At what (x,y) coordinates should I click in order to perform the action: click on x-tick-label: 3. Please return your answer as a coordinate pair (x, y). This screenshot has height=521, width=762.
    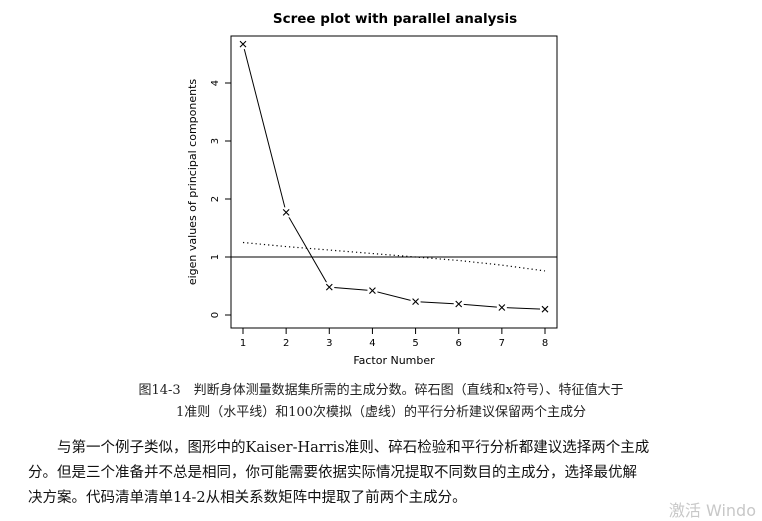
    Looking at the image, I should click on (329, 343).